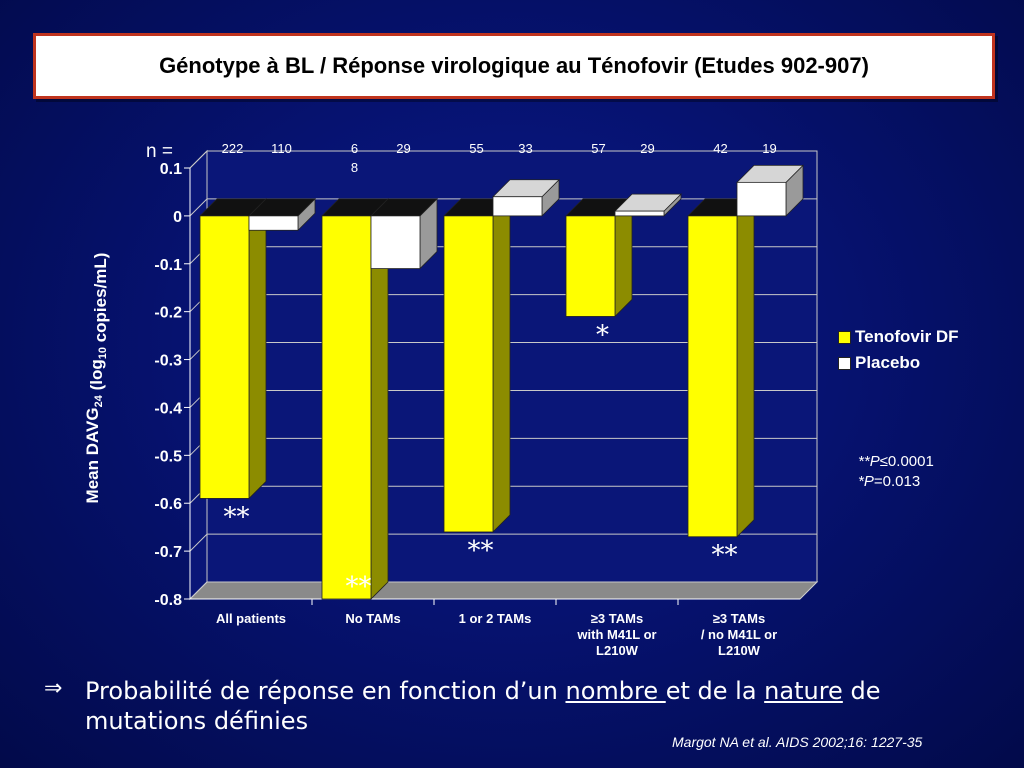  I want to click on x-category-label: No TAMs, so click(372, 618).